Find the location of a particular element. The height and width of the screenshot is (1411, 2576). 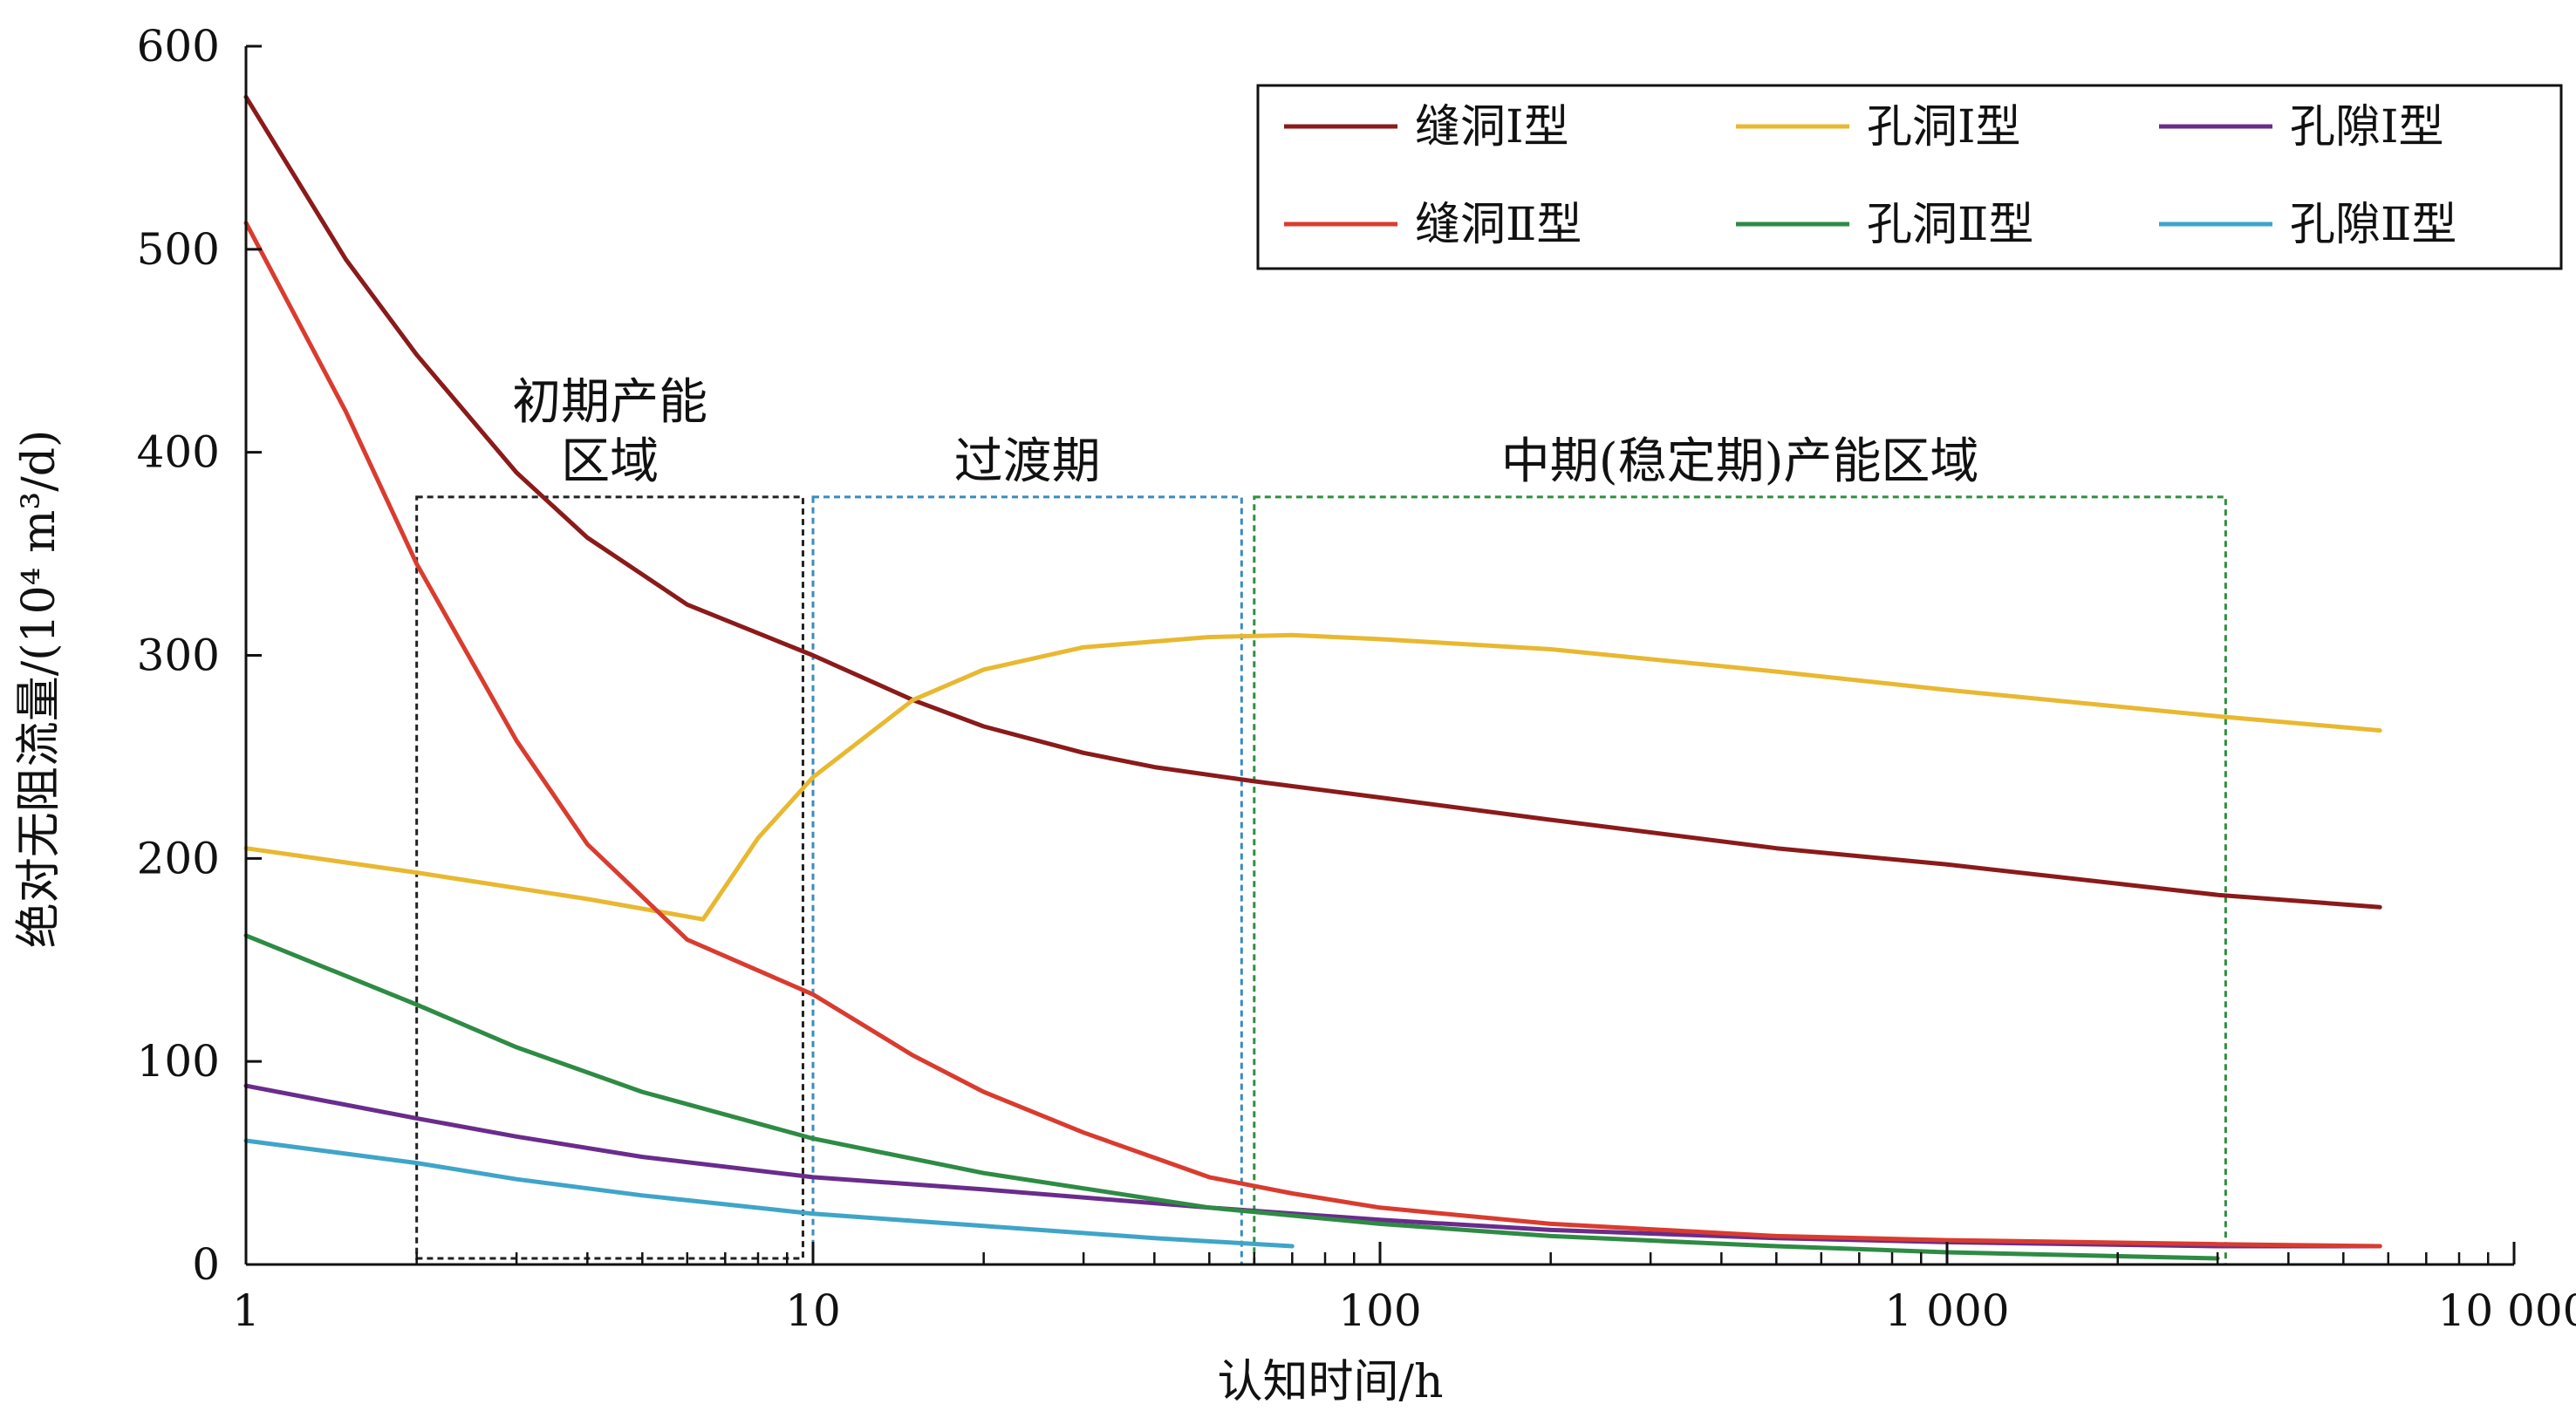

legend-label-3: 孔隙Ⅰ型 is located at coordinates (2367, 127).